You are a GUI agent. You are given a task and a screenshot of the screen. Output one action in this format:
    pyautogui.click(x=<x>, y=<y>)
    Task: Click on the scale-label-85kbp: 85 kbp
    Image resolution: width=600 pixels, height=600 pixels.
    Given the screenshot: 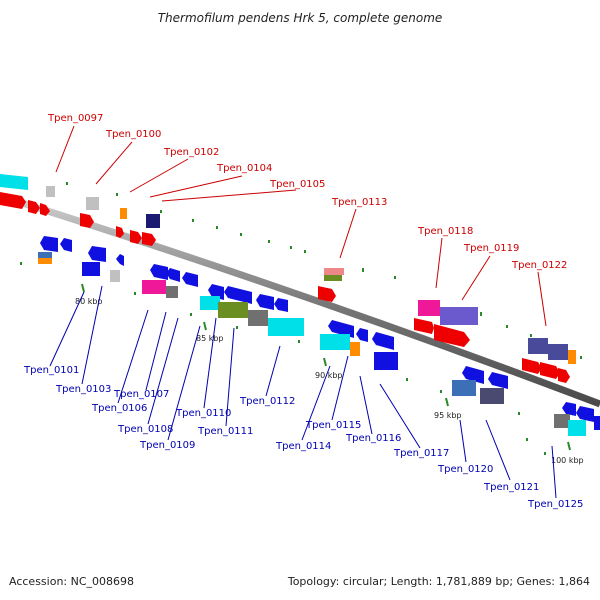 What is the action you would take?
    pyautogui.click(x=210, y=338)
    